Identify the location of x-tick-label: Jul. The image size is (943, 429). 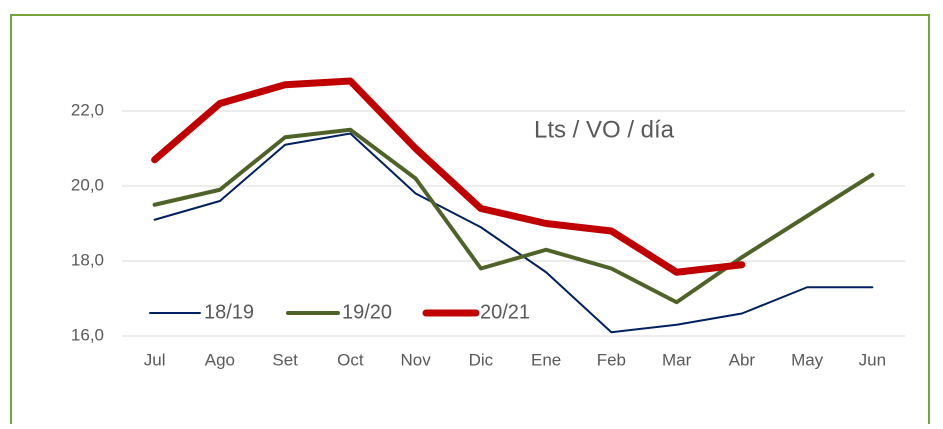
(155, 359).